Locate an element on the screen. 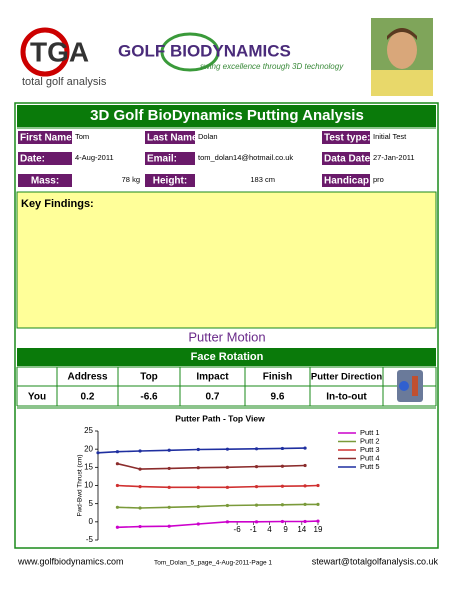 This screenshot has height=600, width=455. section-title: Putter Motion is located at coordinates (226, 336).